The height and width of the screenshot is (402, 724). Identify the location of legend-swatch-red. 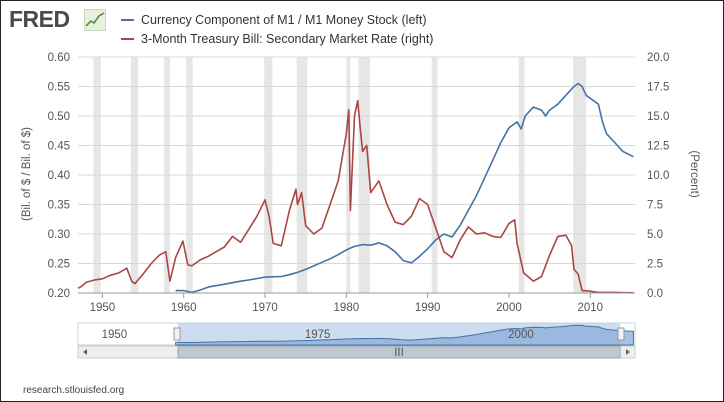
(127, 38).